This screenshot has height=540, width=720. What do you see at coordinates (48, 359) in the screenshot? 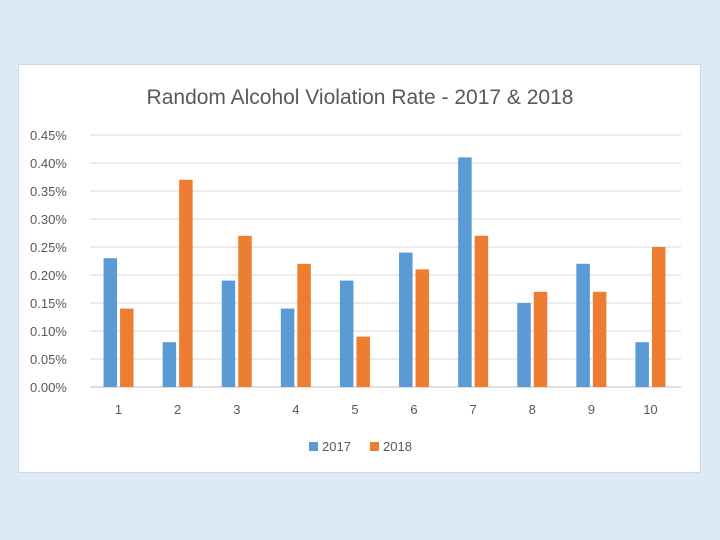
I see `y-tick-label: 0.05%` at bounding box center [48, 359].